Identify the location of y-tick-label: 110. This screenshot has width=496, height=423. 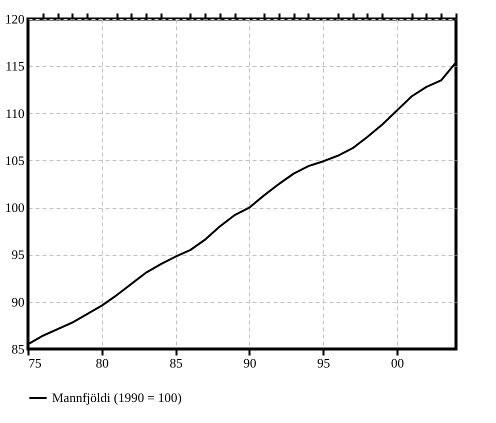
(14, 113).